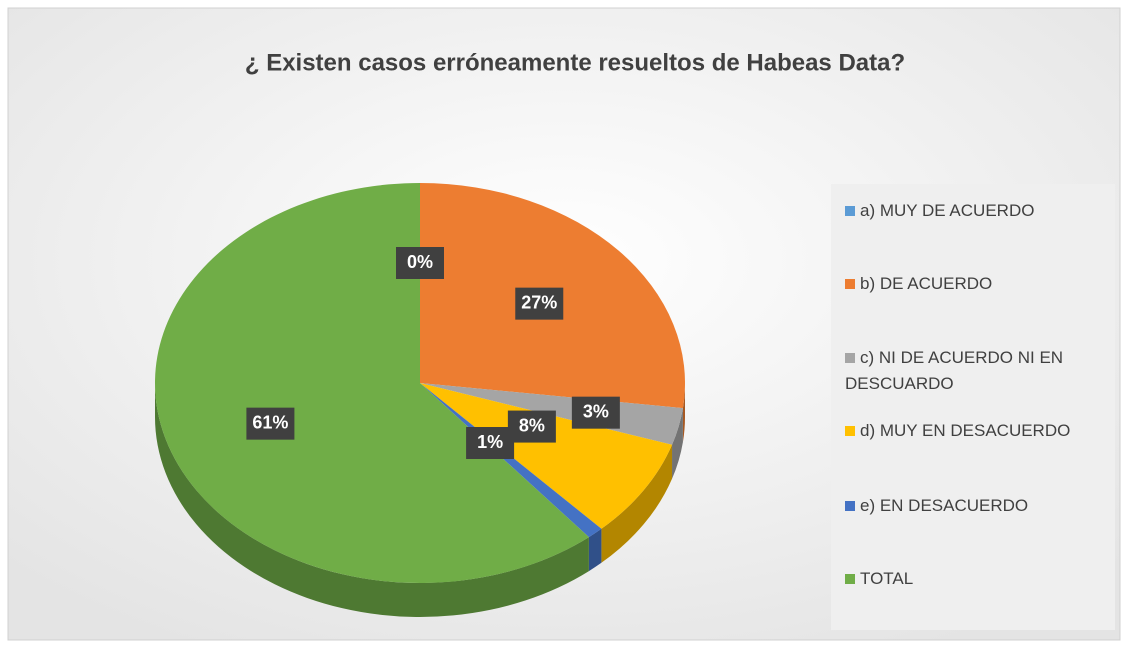 This screenshot has height=650, width=1128. I want to click on legend-item: a) MUY DE ACUERDO, so click(980, 211).